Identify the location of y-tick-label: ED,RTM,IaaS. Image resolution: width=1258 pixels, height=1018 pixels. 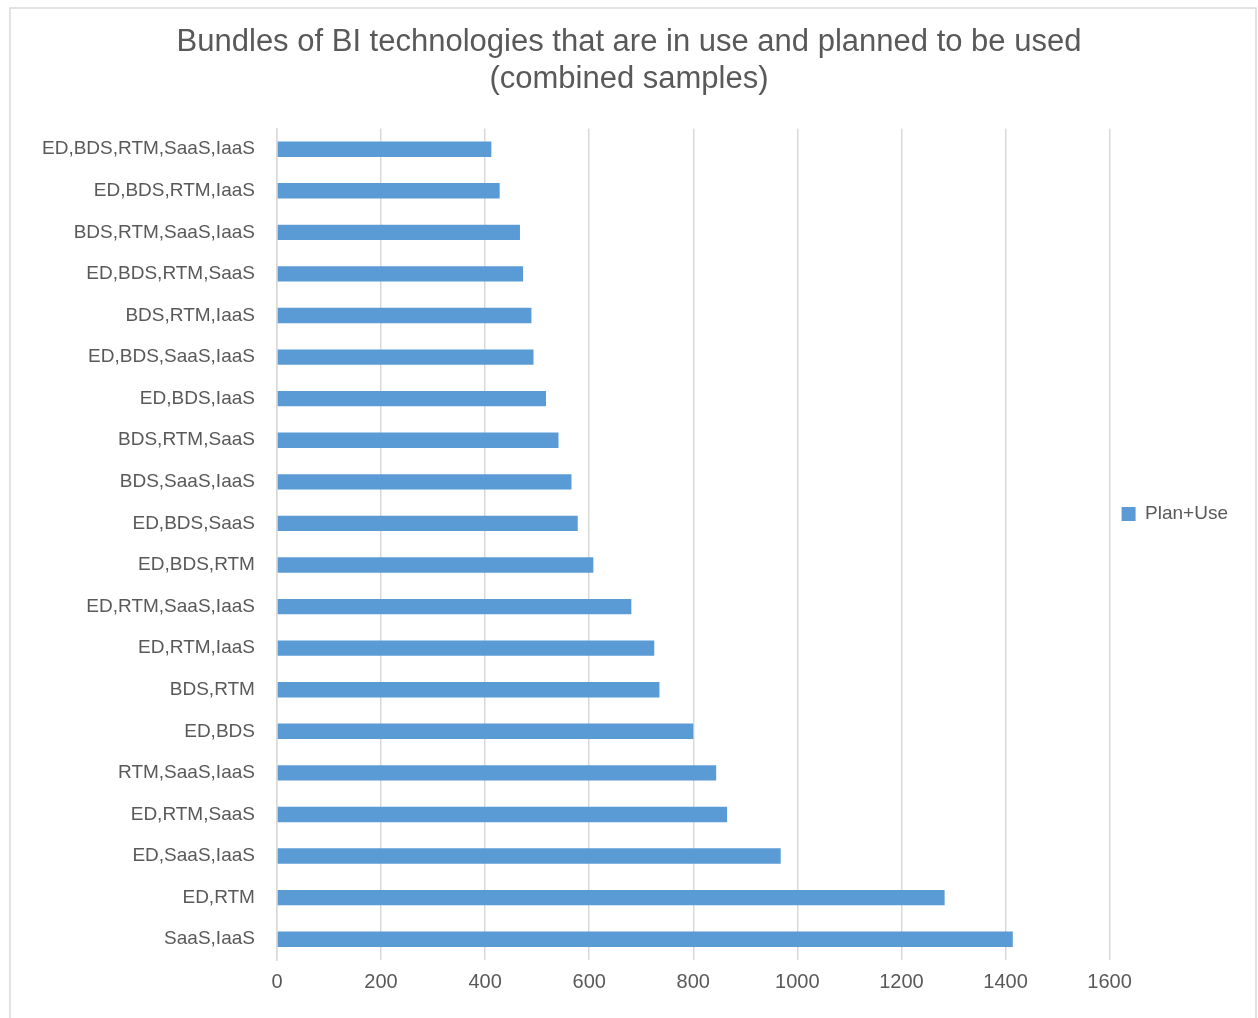
(196, 647).